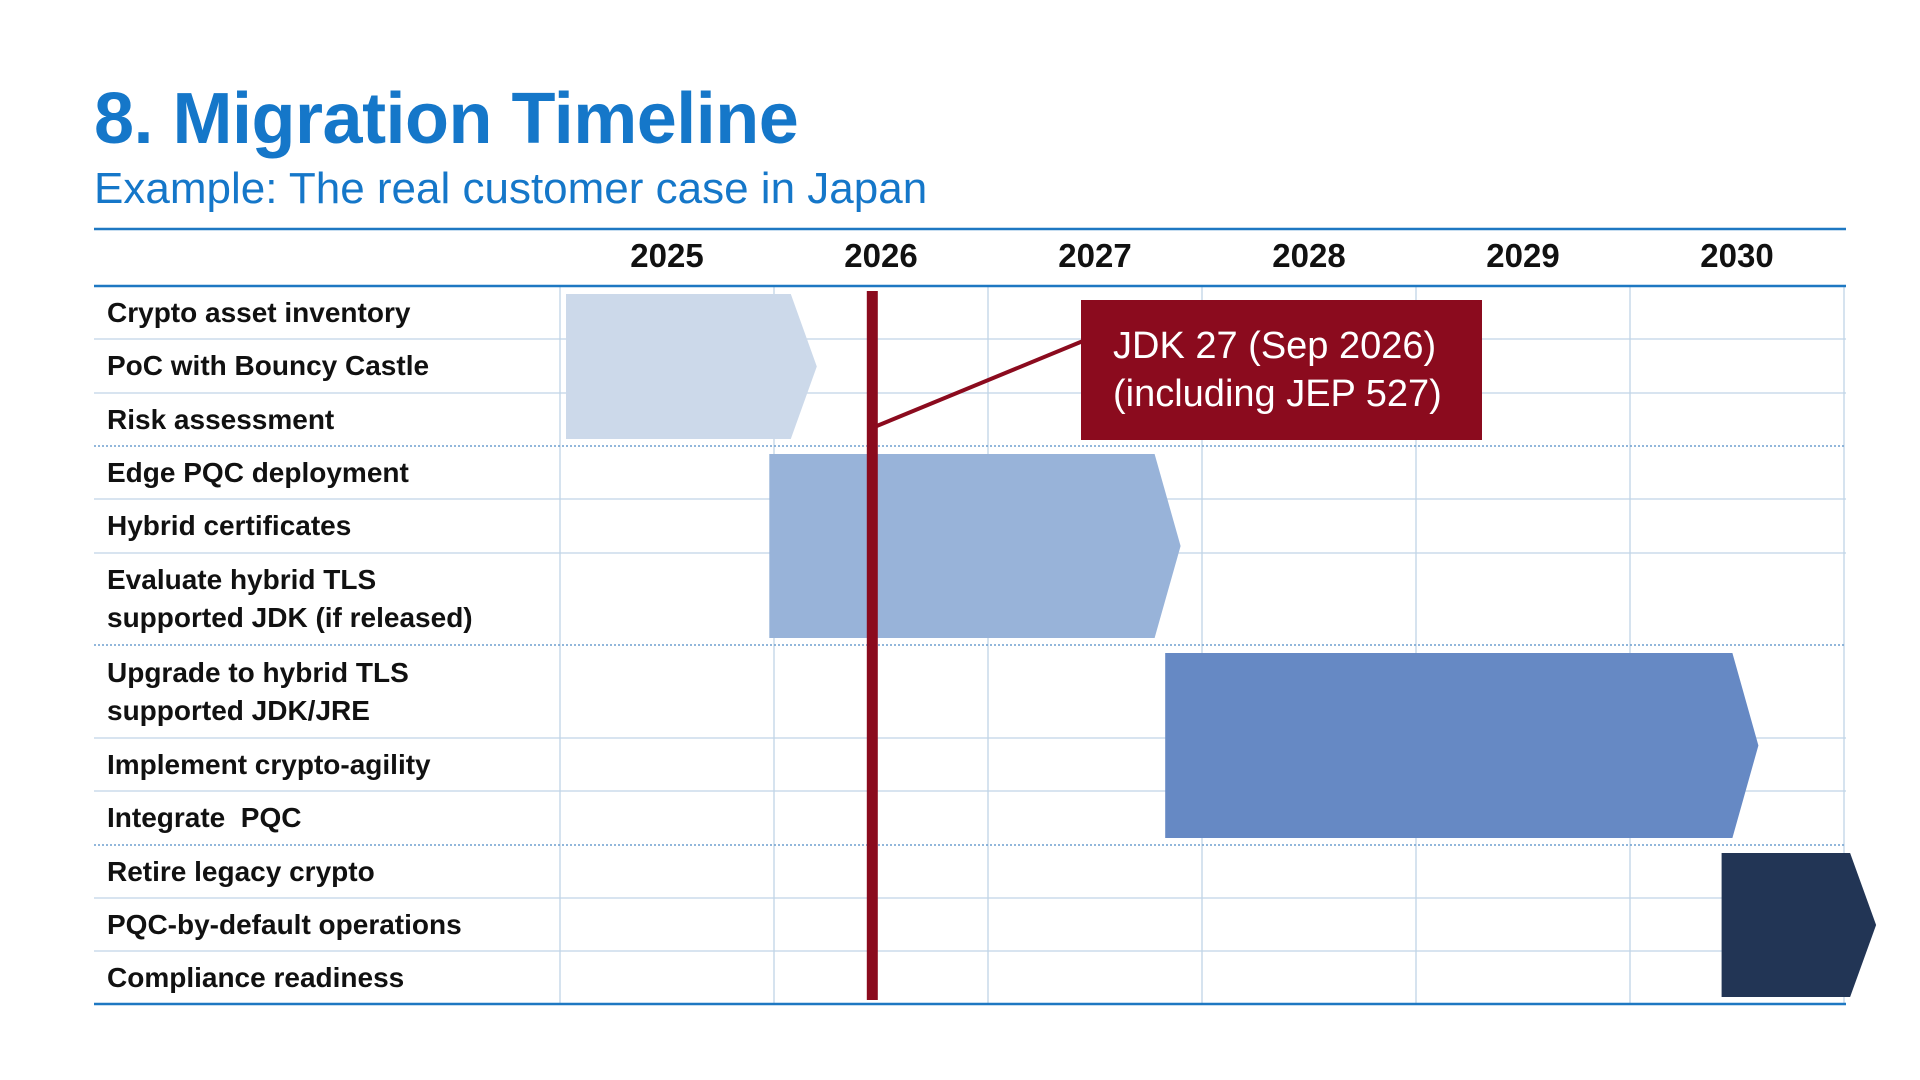 The width and height of the screenshot is (1920, 1080). Describe the element at coordinates (1309, 255) in the screenshot. I see `year-label-2028: 2028` at that location.